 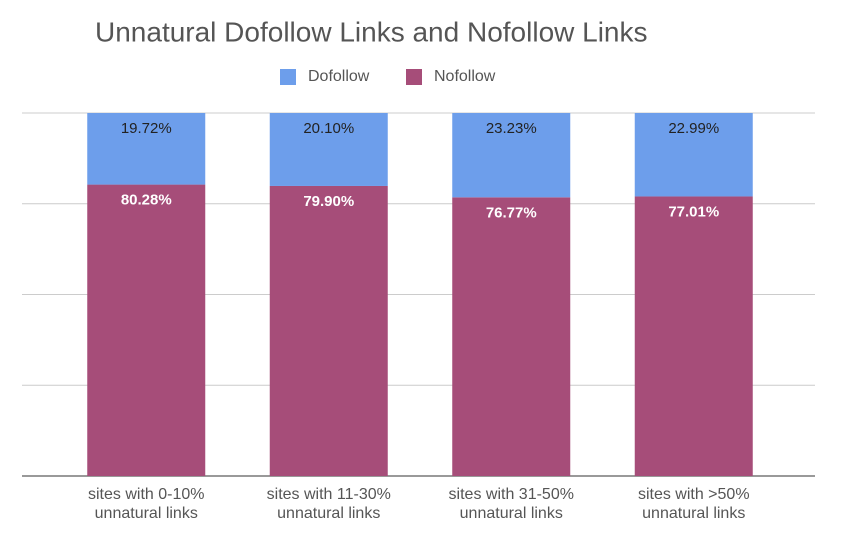 I want to click on x-tick-label: sites with 0-10% unnatural links, so click(x=146, y=504).